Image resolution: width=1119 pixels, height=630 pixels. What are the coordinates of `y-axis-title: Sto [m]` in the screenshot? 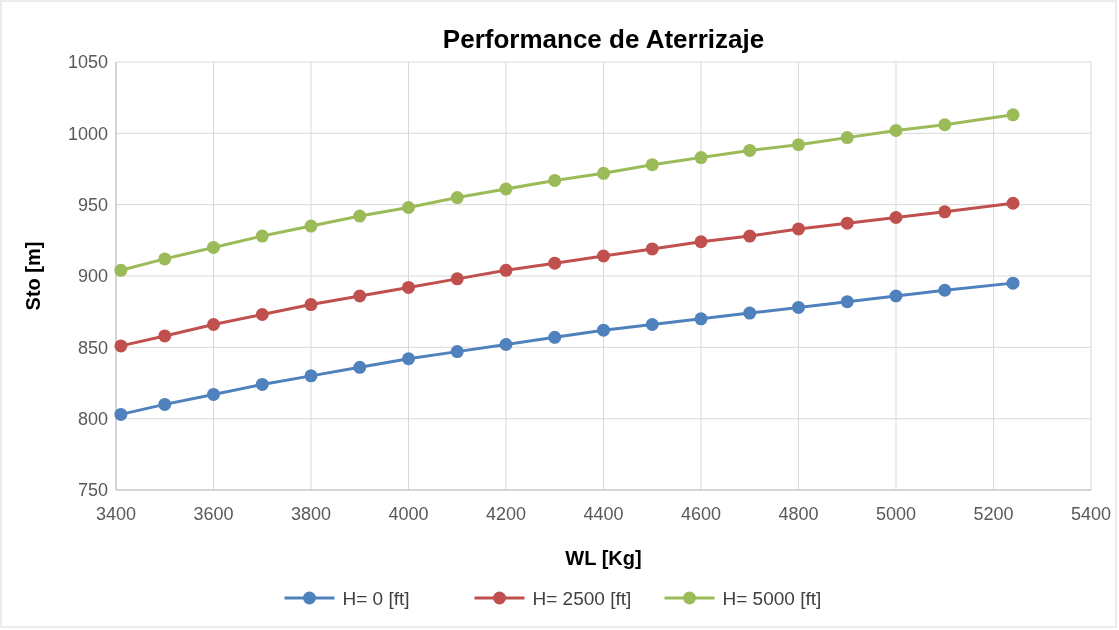 It's located at (33, 276).